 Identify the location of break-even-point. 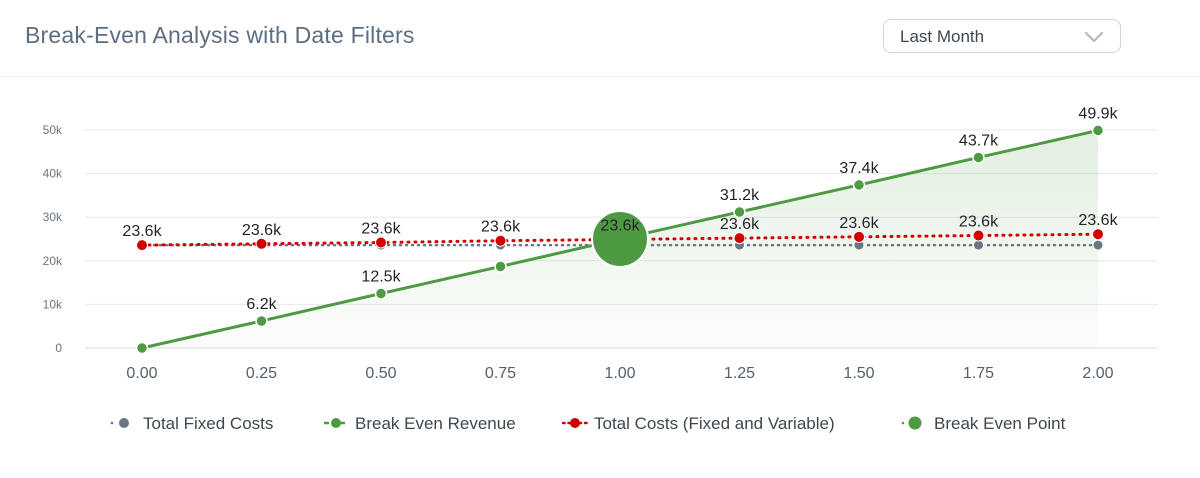
(620, 239).